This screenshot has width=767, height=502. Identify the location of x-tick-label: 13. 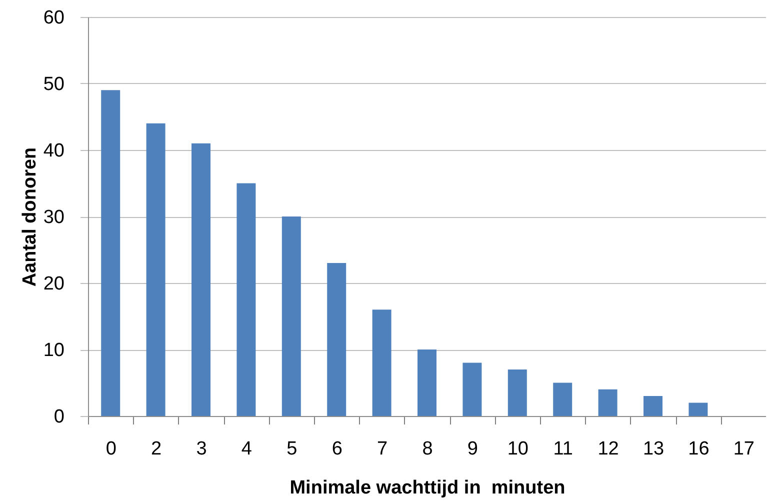
(653, 449).